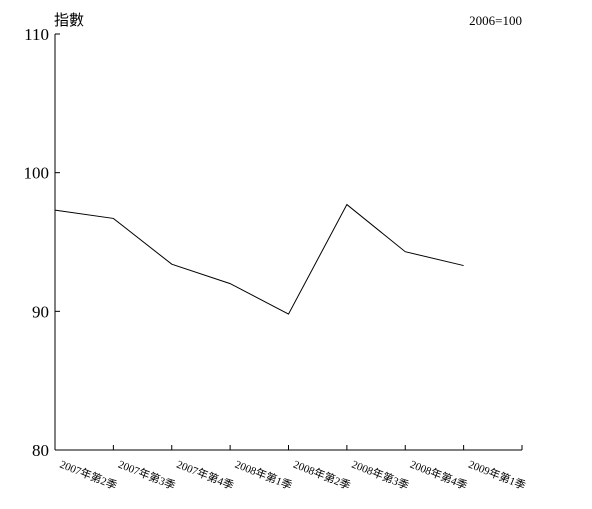 The height and width of the screenshot is (509, 592). What do you see at coordinates (40, 450) in the screenshot?
I see `y-tick-label: 80` at bounding box center [40, 450].